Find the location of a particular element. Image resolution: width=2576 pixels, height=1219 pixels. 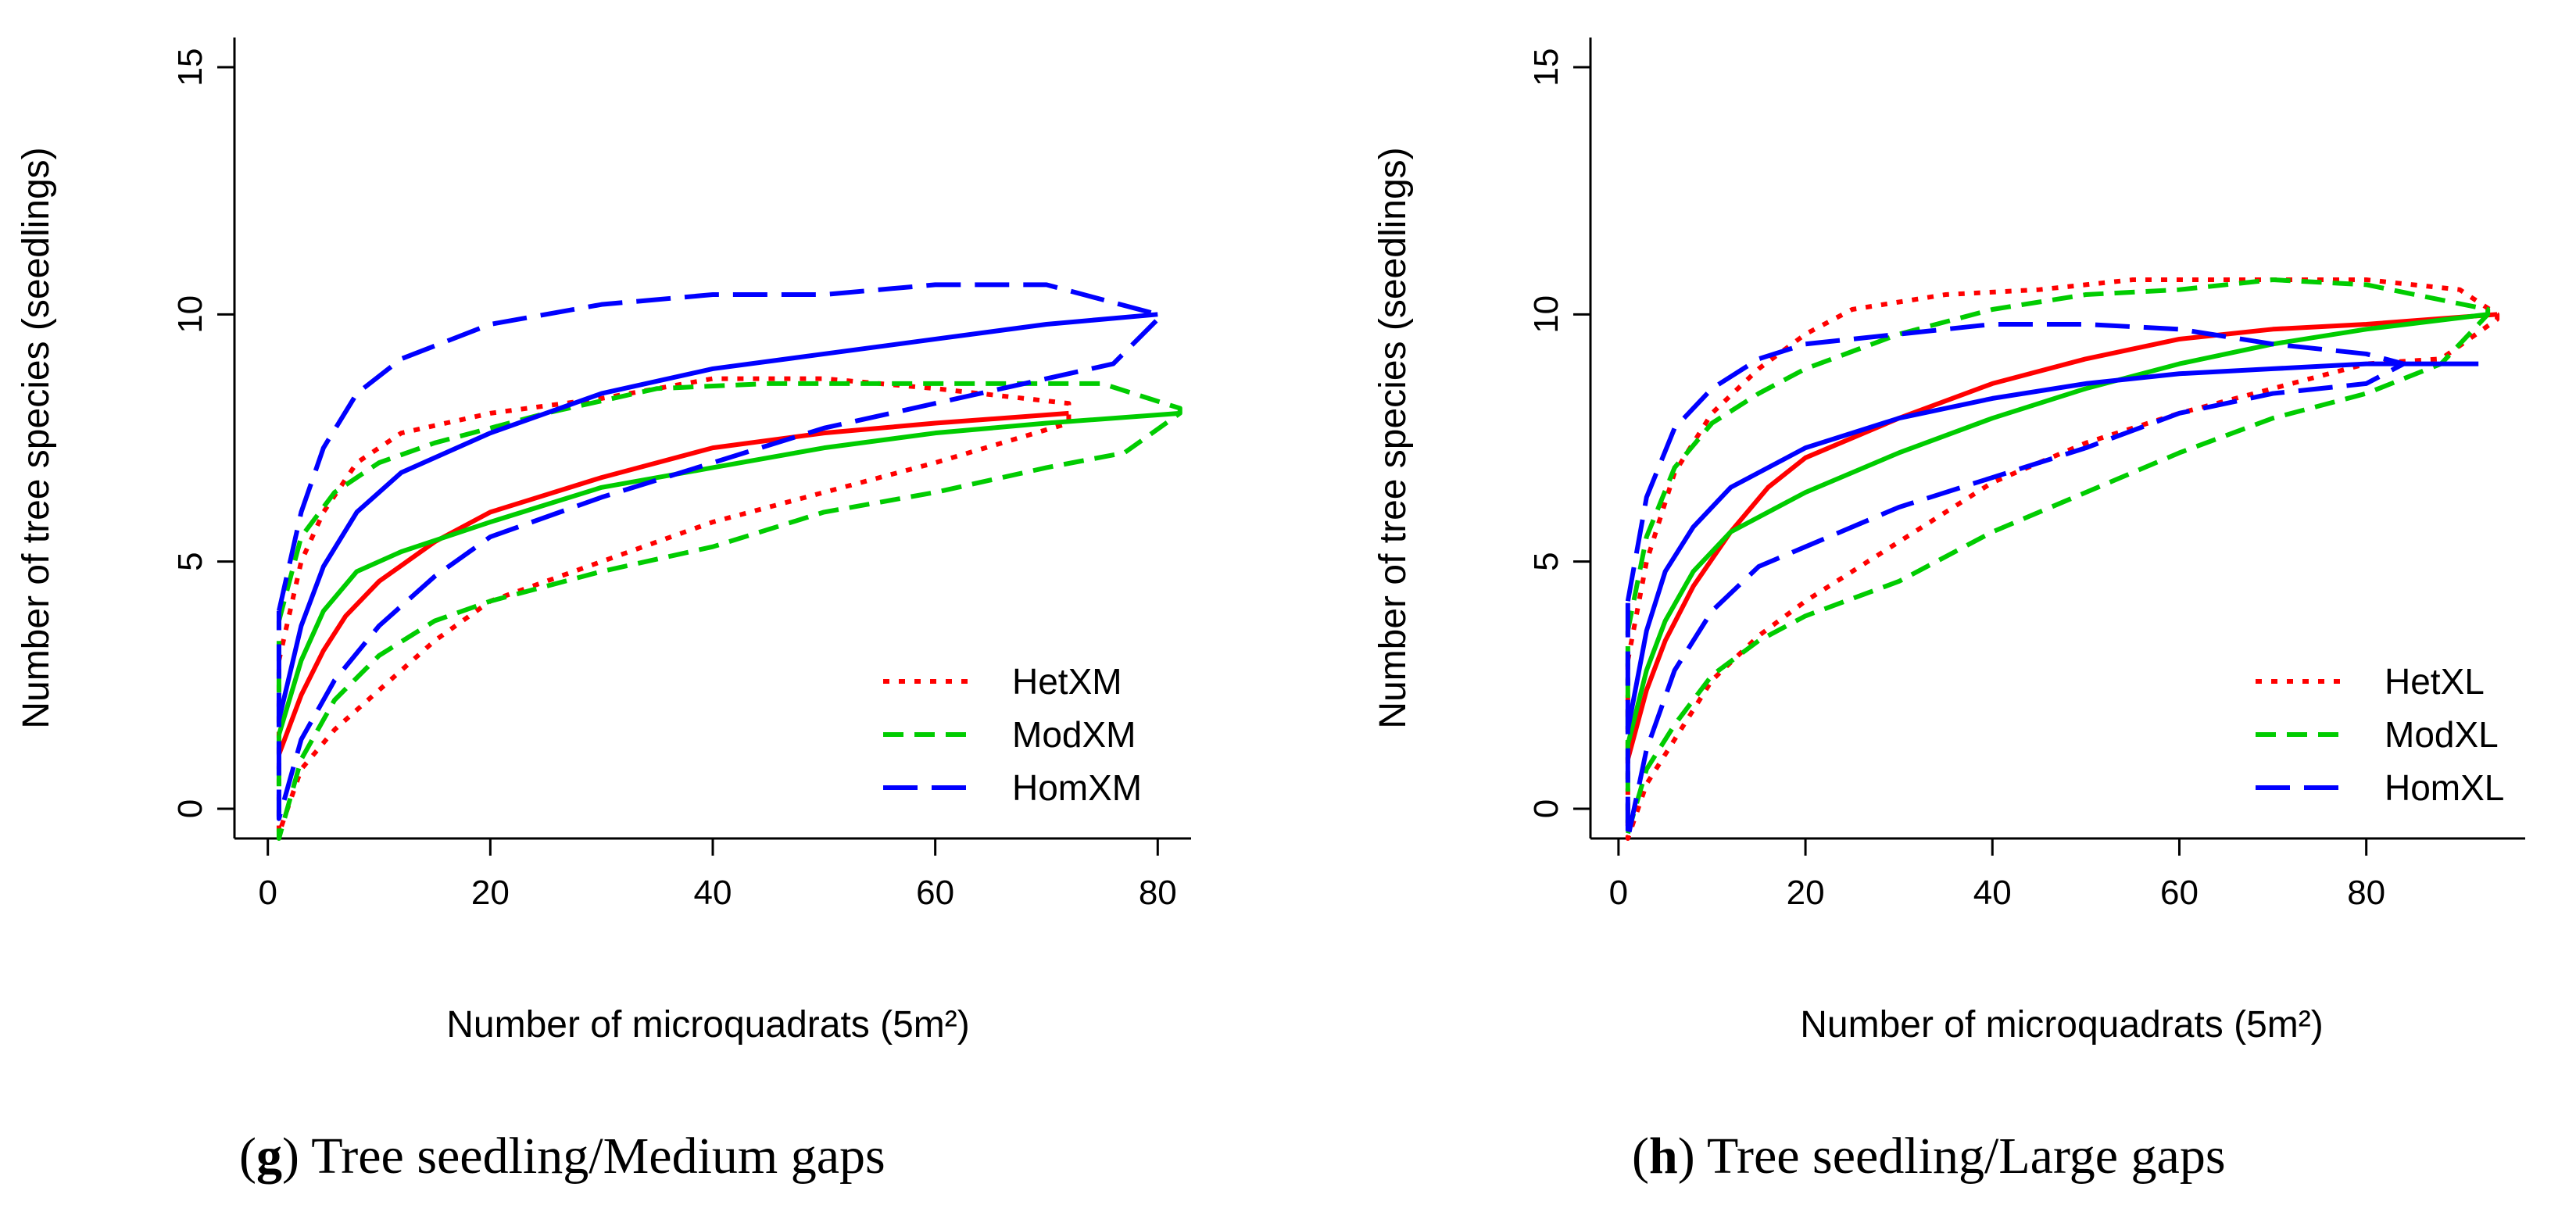

confidence-envelope-HomXL is located at coordinates (2015, 581).